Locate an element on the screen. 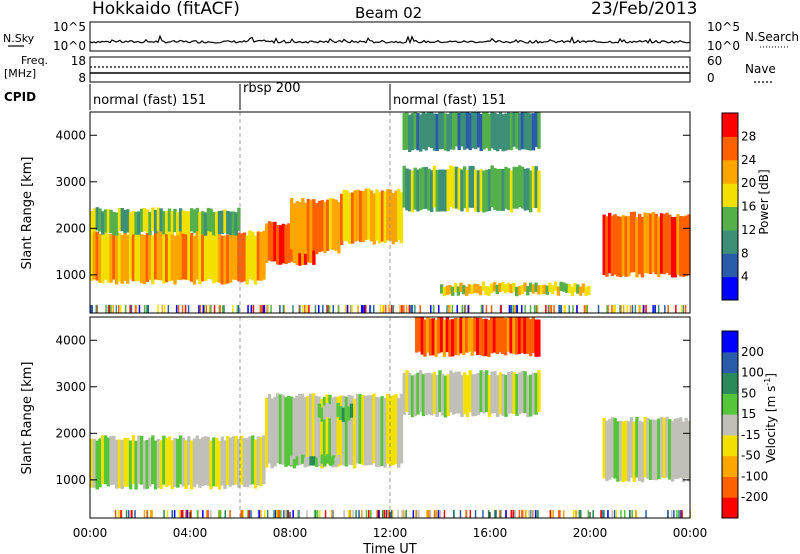 This screenshot has height=554, width=800. power-colorbar-label: Power [dB] is located at coordinates (764, 201).